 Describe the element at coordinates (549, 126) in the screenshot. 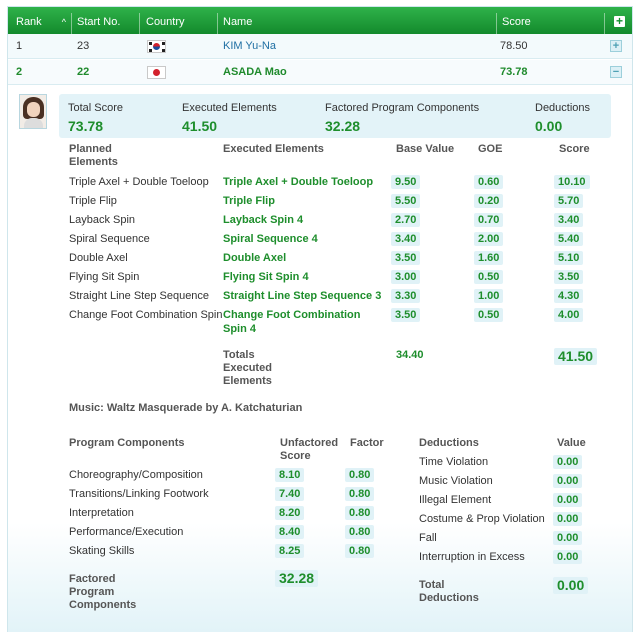

I see `deductions-value: 0.00` at that location.